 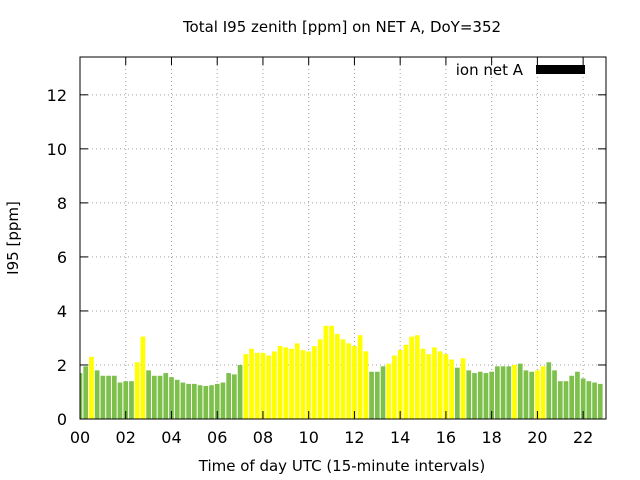 I want to click on x-tick-label: 22, so click(x=583, y=437).